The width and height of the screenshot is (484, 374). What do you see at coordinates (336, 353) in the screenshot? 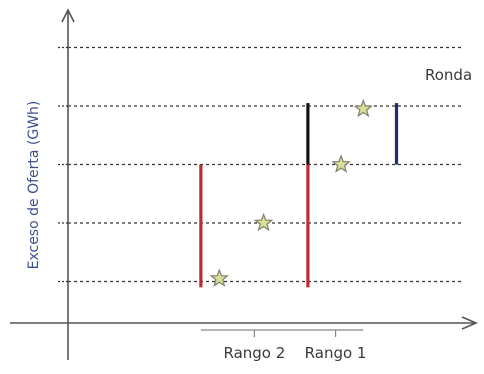
I see `range-label: Rango 1` at bounding box center [336, 353].